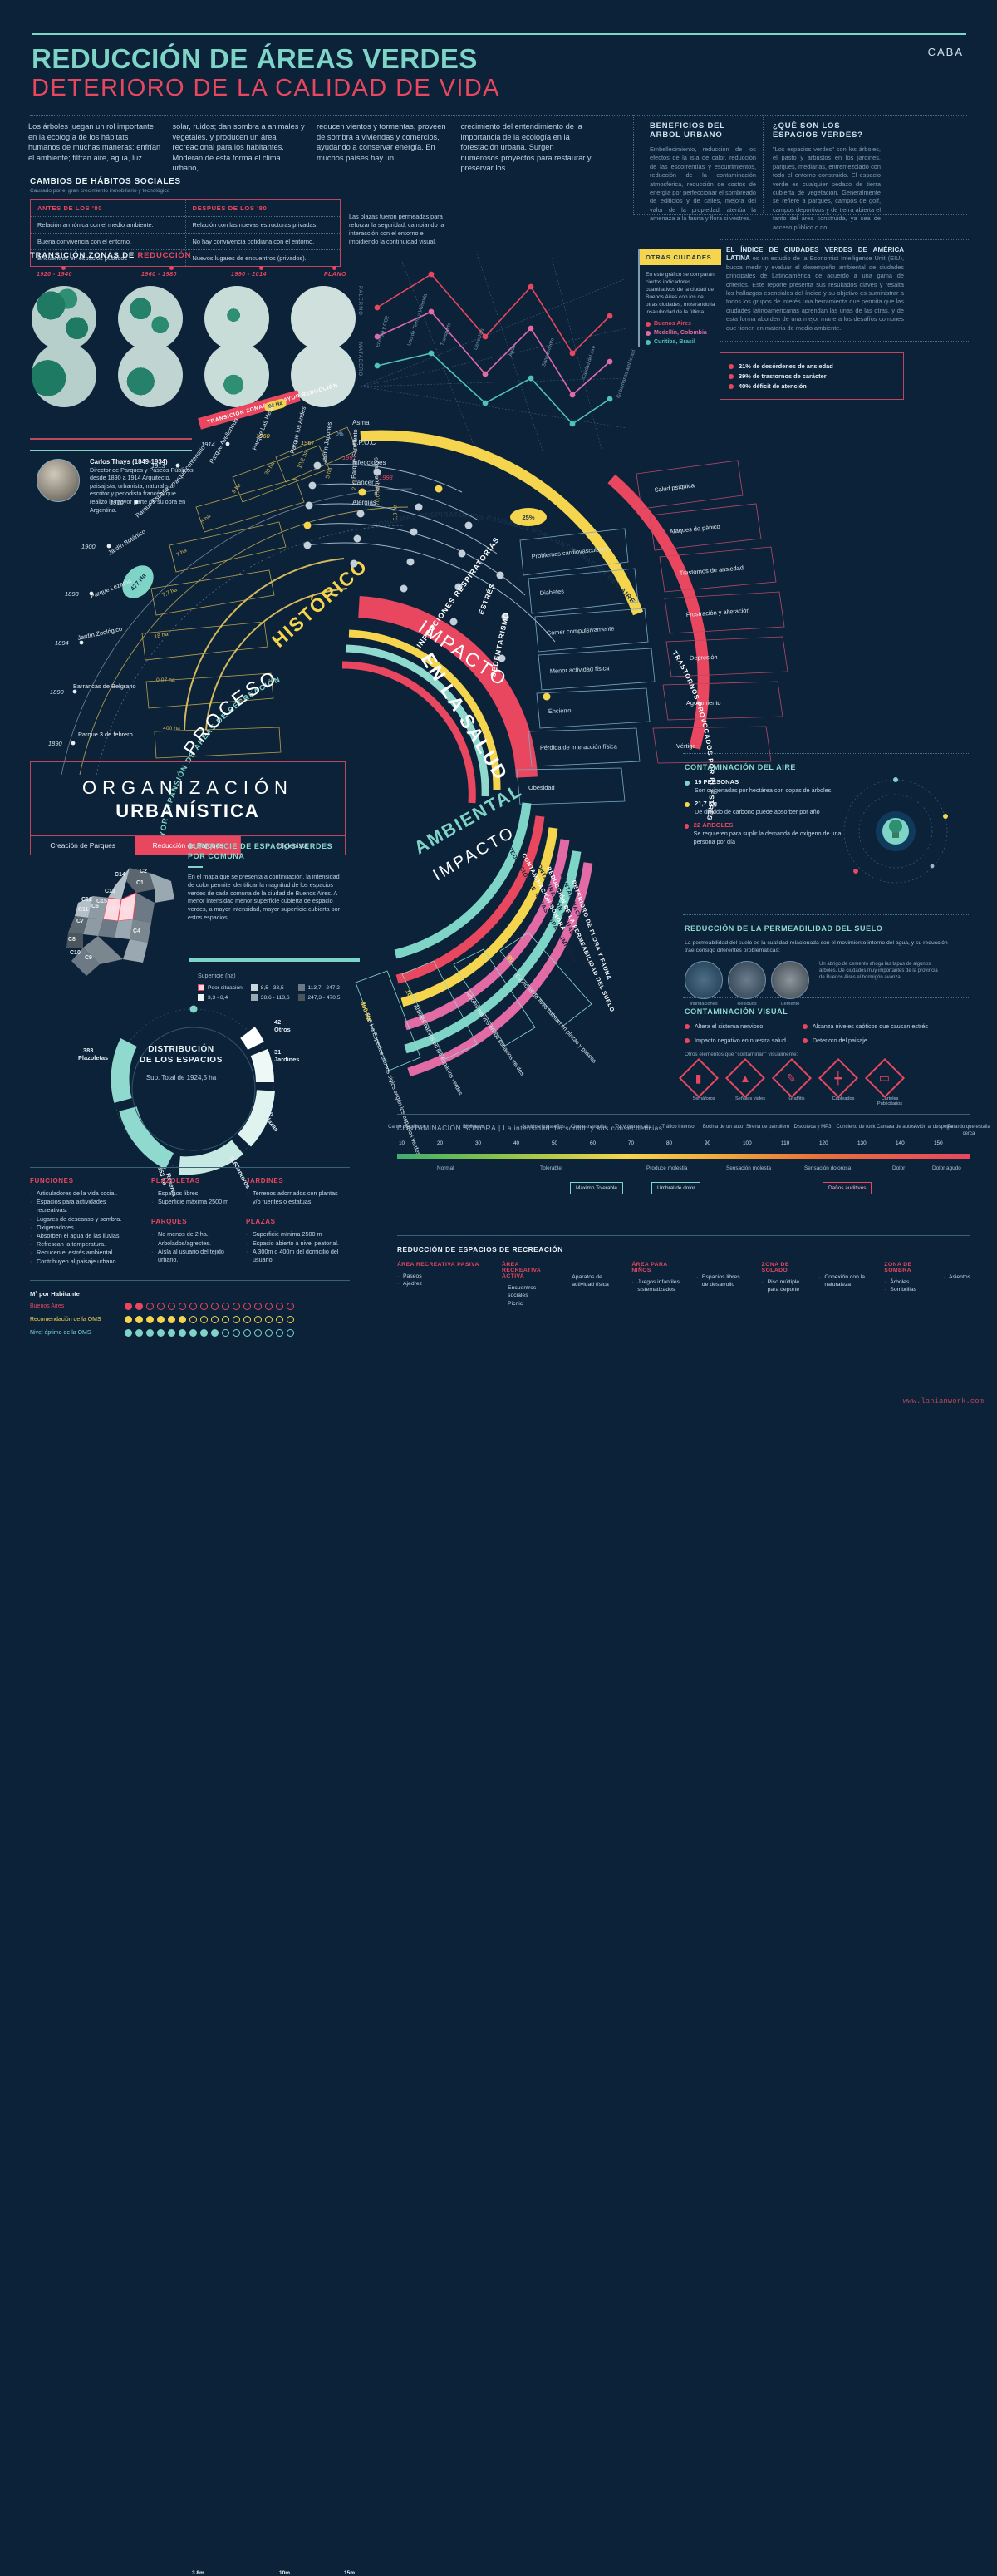 Image resolution: width=997 pixels, height=2576 pixels. I want to click on svg-text: 18 ha, so click(161, 636).